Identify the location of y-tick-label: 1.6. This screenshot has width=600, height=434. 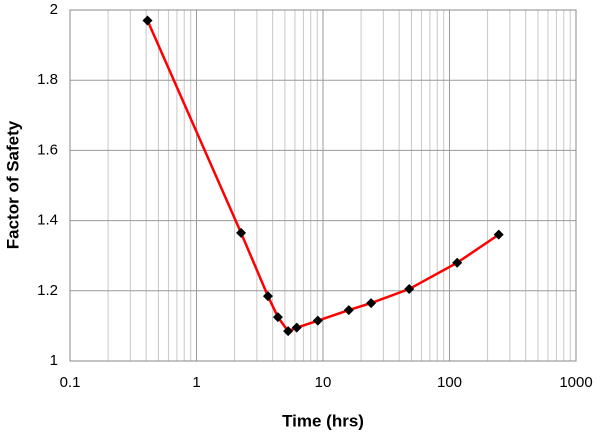
(47, 149).